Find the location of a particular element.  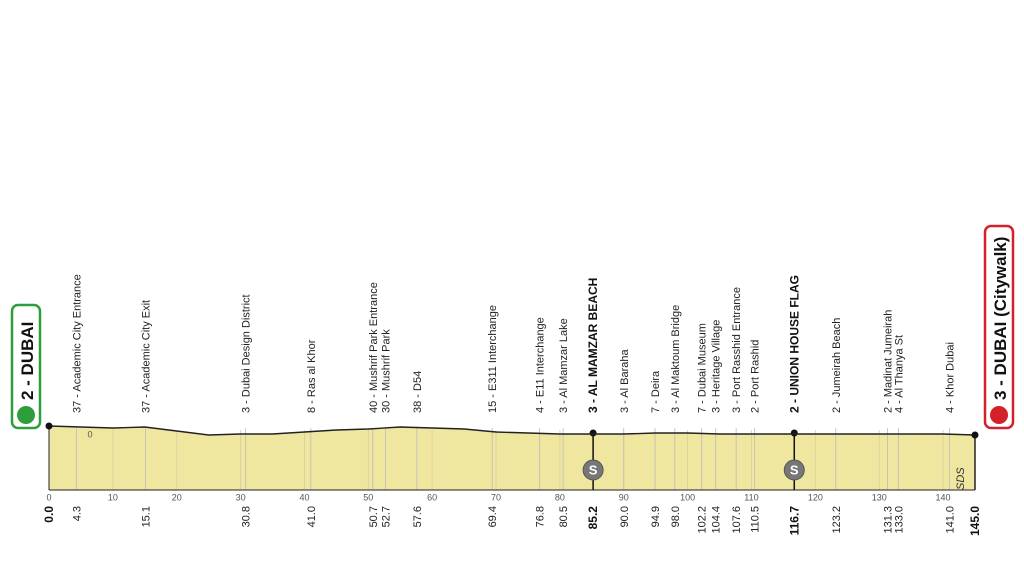

waypoint-km: 104.4 is located at coordinates (717, 520).